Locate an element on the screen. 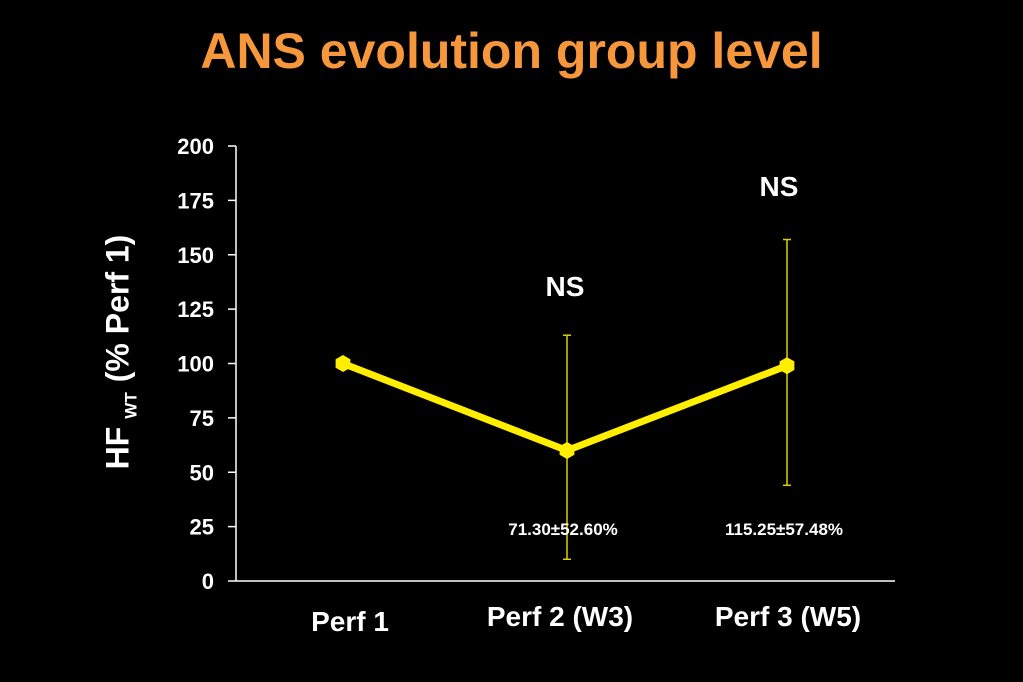 The width and height of the screenshot is (1023, 682). category-labels: Perf 1 Perf 2 (W3) Perf 3 (W5) is located at coordinates (586, 619).